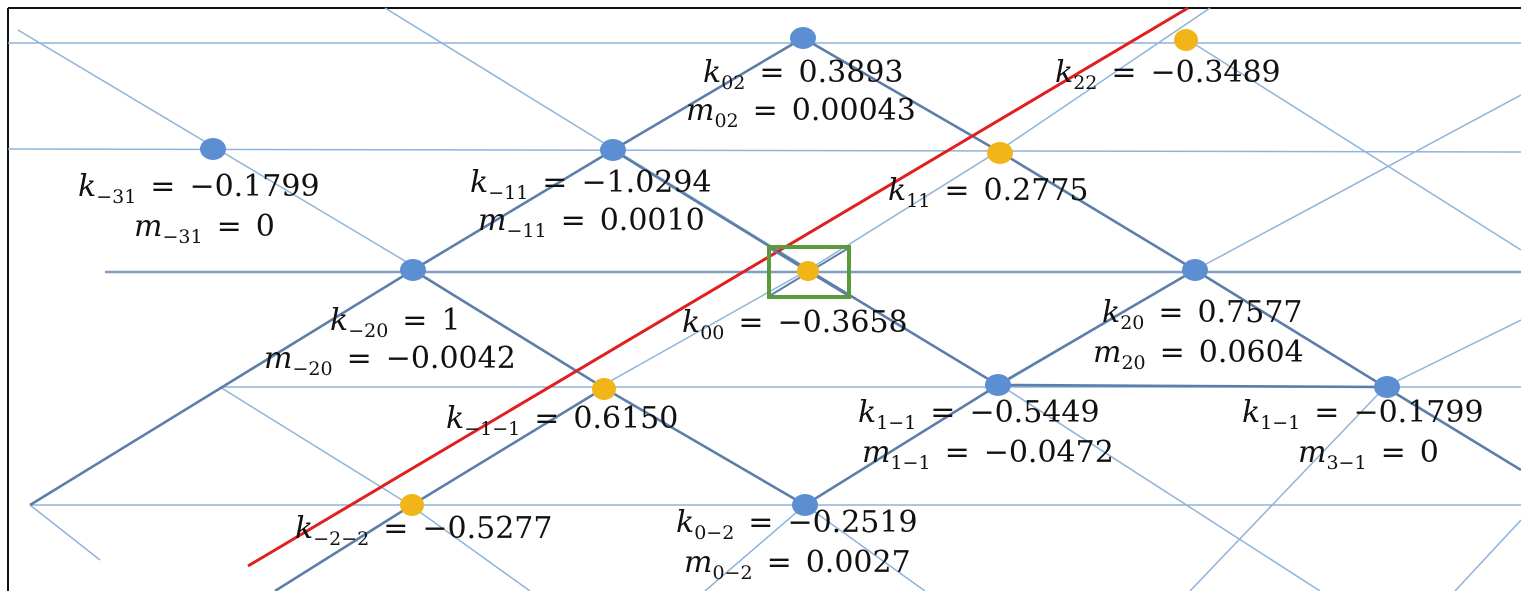 This screenshot has width=1521, height=591. What do you see at coordinates (750, 322) in the screenshot?
I see `label-k00-eq: =` at bounding box center [750, 322].